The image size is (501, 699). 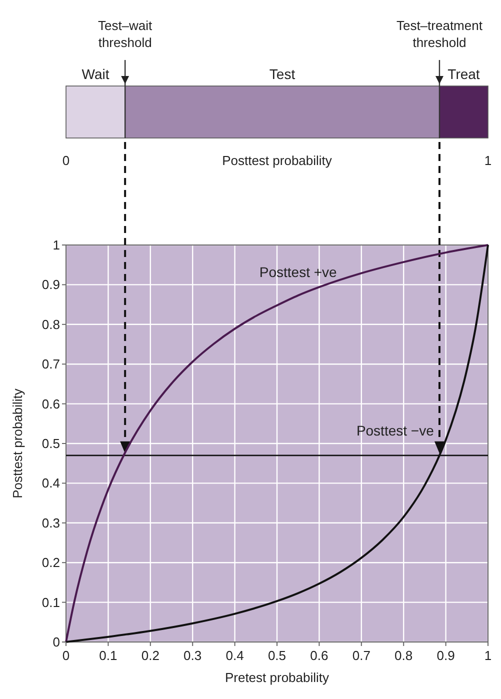 I want to click on y-axis-title: Posttest probability, so click(x=17, y=443).